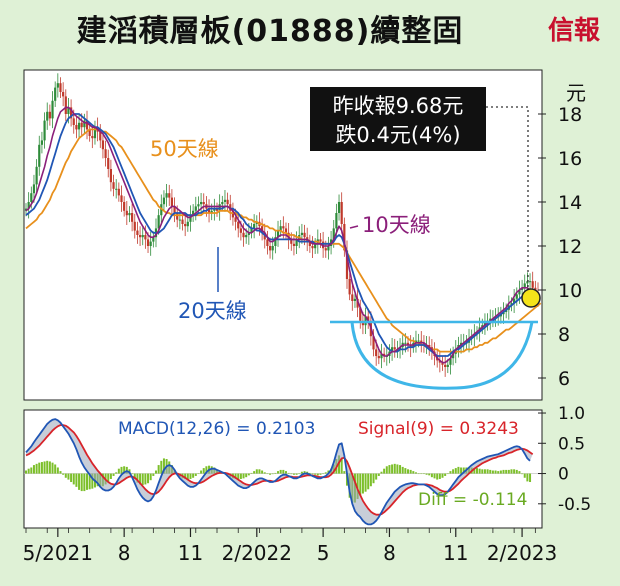  Describe the element at coordinates (571, 414) in the screenshot. I see `macd-y-tick-label: 1.0` at that location.